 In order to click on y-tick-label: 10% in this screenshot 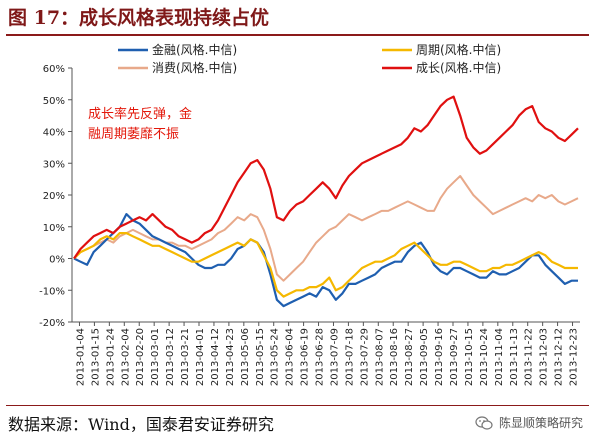, I will do `click(54, 228)`.